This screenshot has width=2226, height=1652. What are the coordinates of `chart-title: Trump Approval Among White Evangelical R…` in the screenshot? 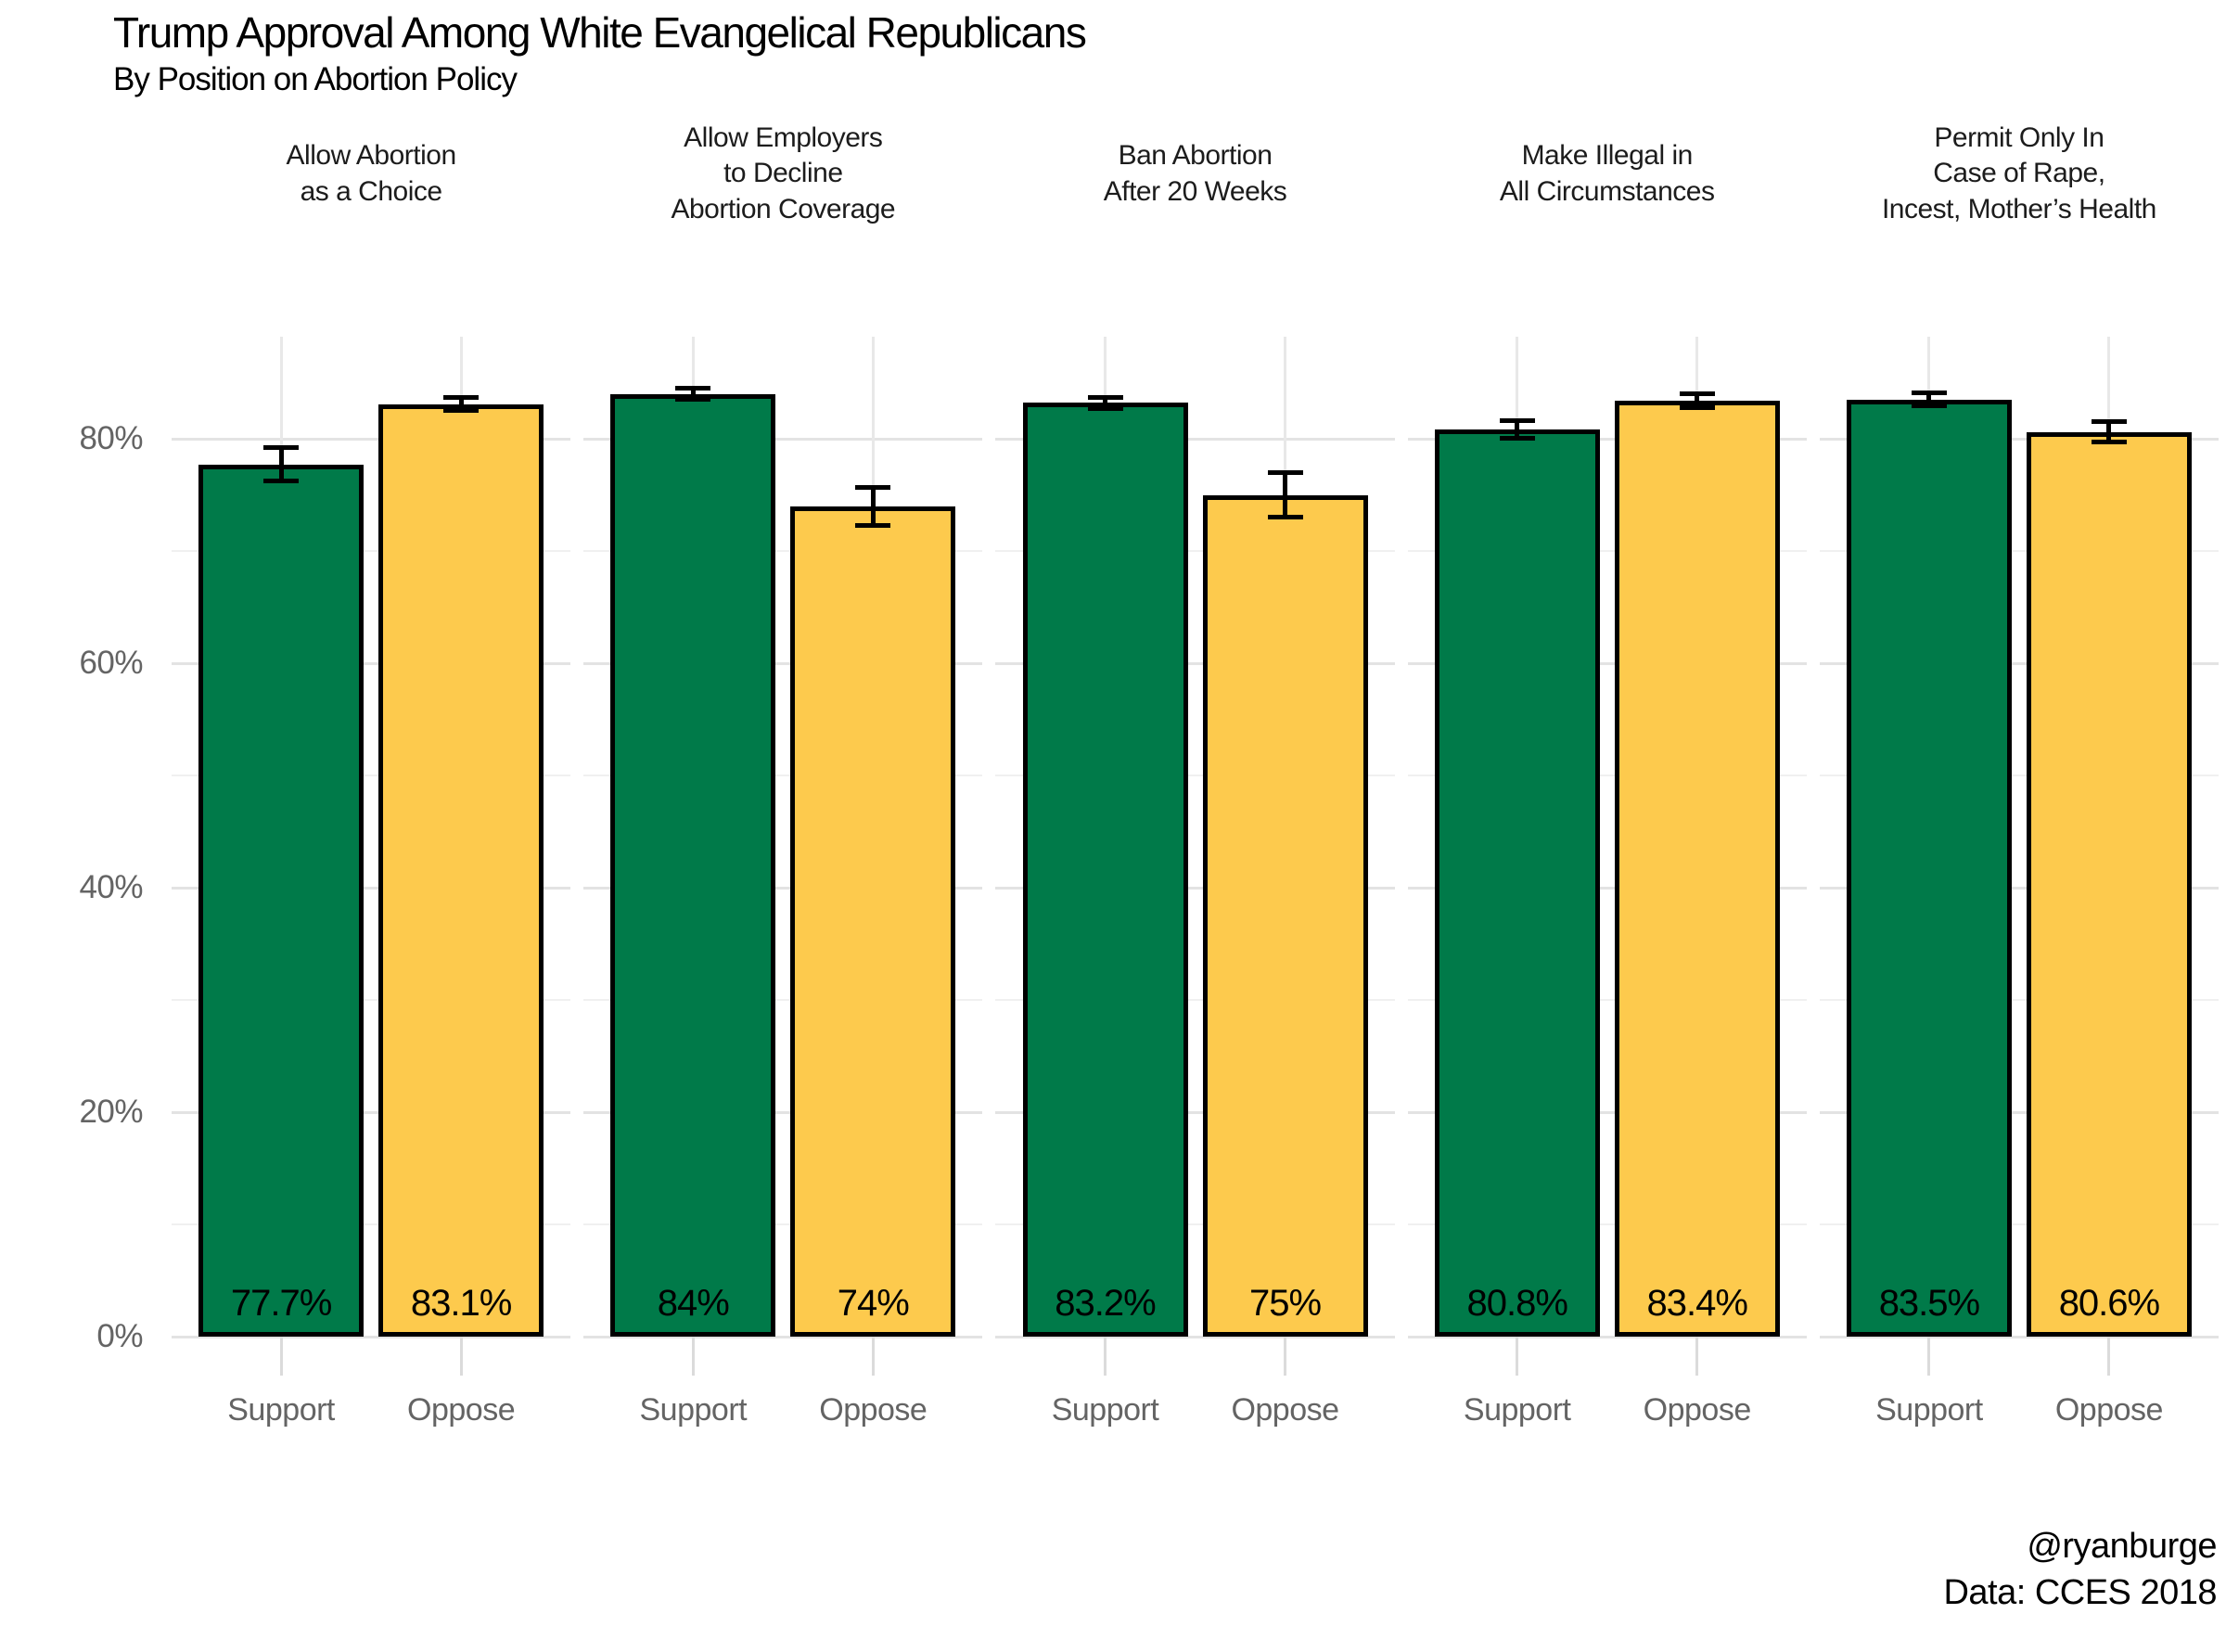 It's located at (600, 32).